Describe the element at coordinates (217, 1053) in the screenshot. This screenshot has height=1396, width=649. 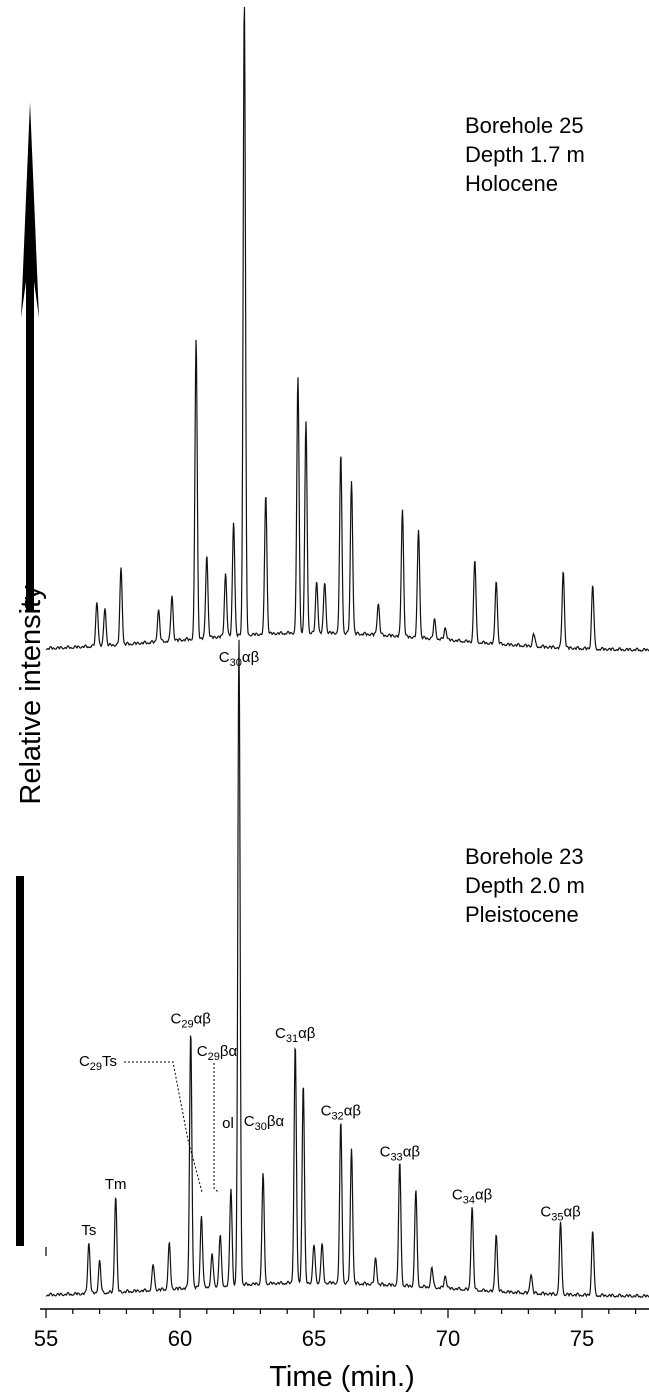
I see `peak-label: C29βα` at that location.